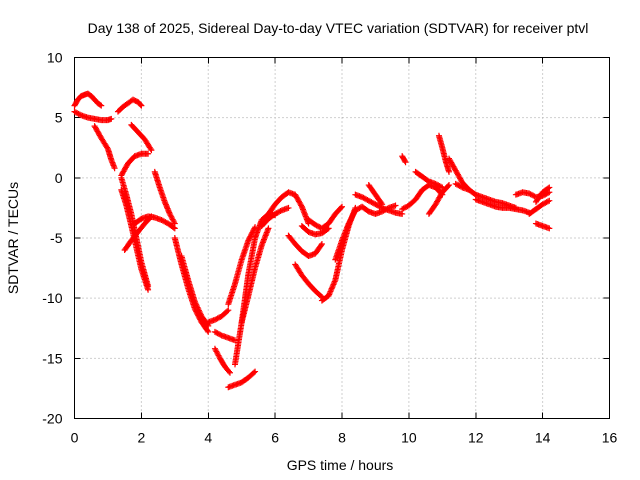  What do you see at coordinates (52, 298) in the screenshot?
I see `y-tick-label: -10` at bounding box center [52, 298].